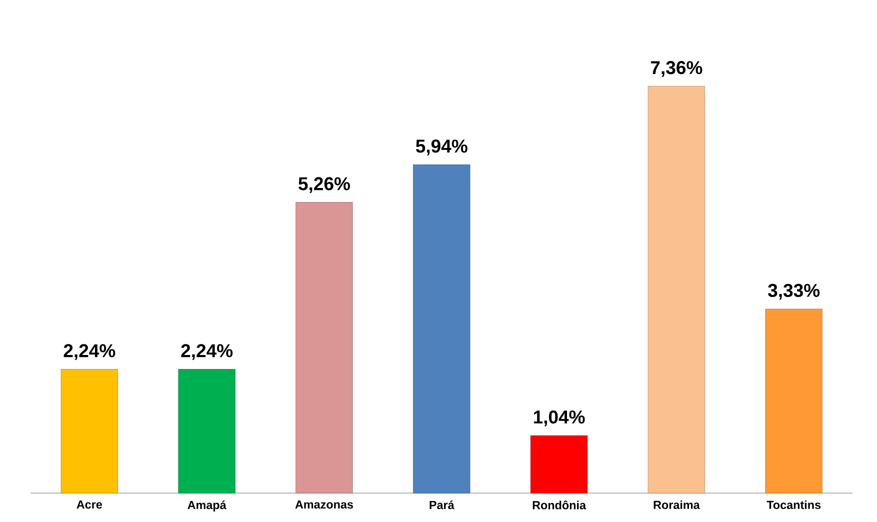 The width and height of the screenshot is (877, 522). What do you see at coordinates (89, 504) in the screenshot?
I see `x-tick-label: Acre` at bounding box center [89, 504].